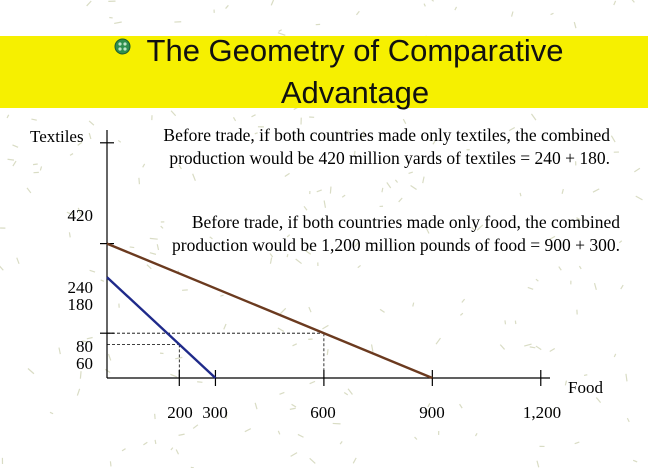 This screenshot has width=648, height=468. Describe the element at coordinates (57, 136) in the screenshot. I see `y-axis-title: Textiles` at that location.